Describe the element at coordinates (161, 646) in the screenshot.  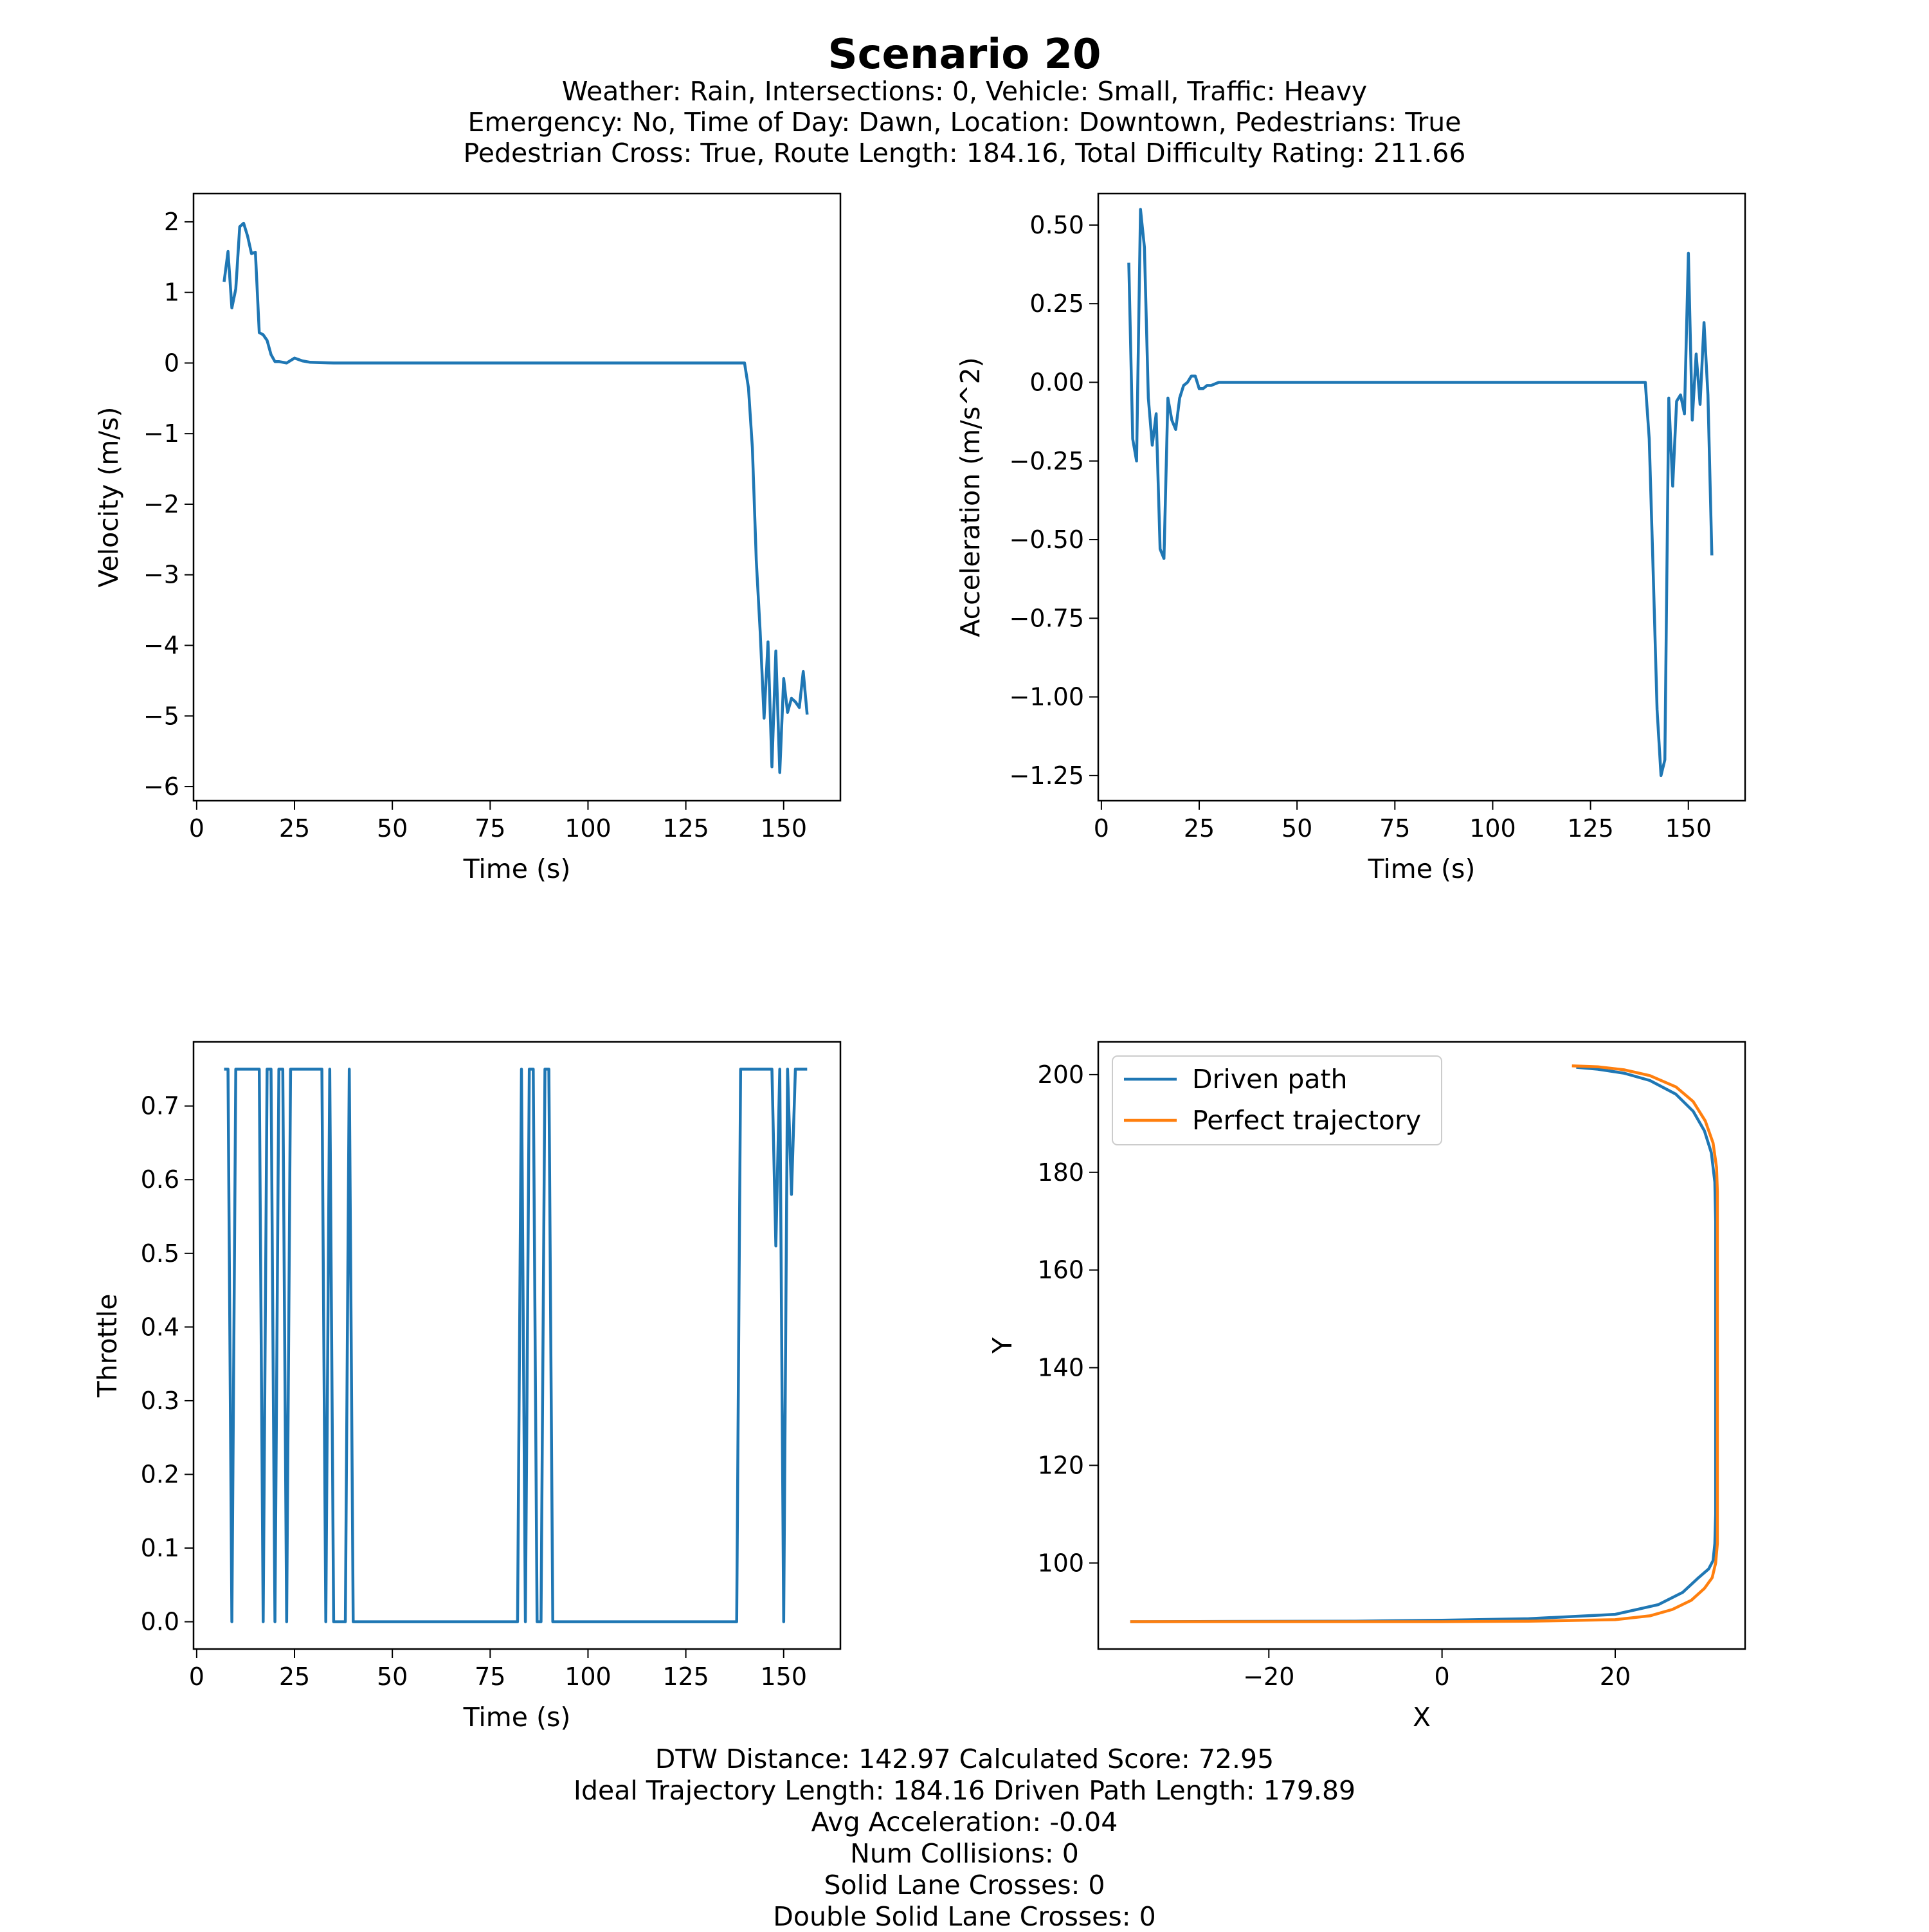
I see `y-tick-label: −4` at that location.